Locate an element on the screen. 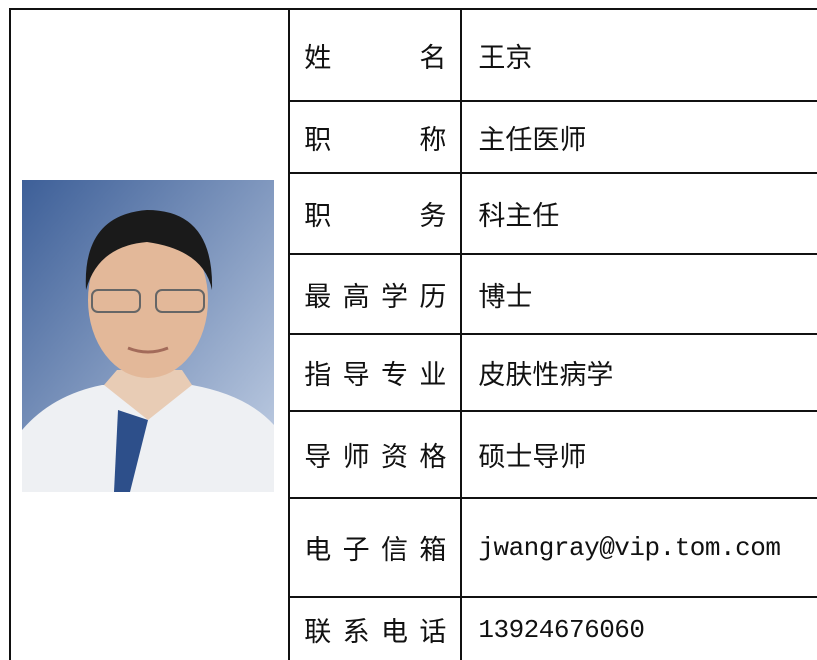 The width and height of the screenshot is (817, 660). label-cell: 导师资格 is located at coordinates (375, 454).